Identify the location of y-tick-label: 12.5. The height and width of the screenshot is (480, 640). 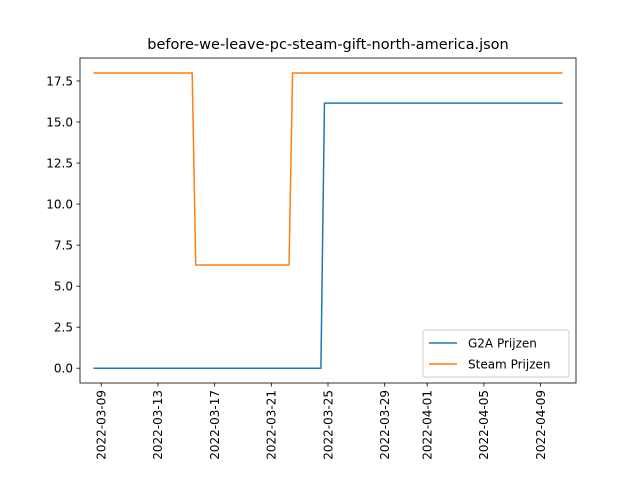
(59, 163).